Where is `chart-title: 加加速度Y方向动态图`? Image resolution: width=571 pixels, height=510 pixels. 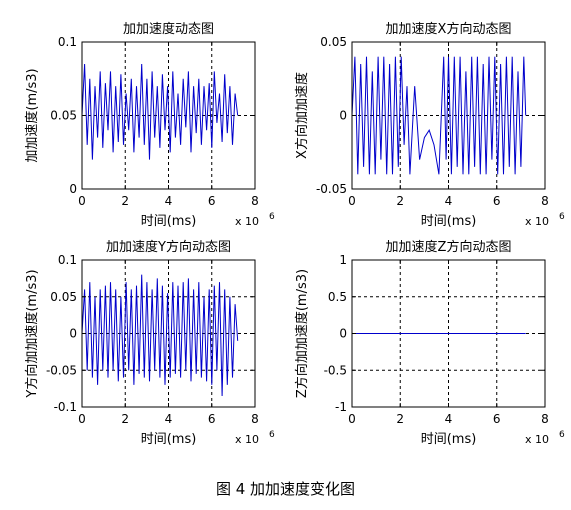
chart-title: 加加速度Y方向动态图 is located at coordinates (168, 247).